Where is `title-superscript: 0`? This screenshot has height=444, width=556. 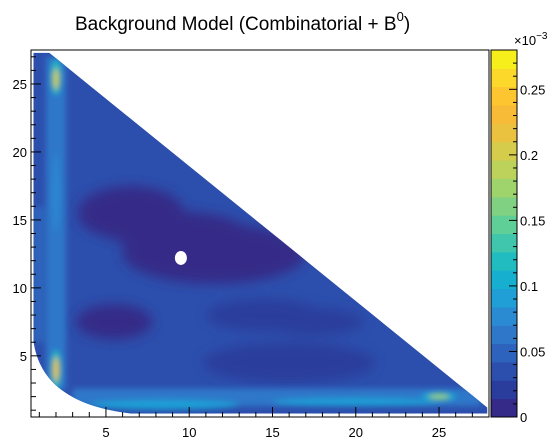
title-superscript: 0 is located at coordinates (400, 16).